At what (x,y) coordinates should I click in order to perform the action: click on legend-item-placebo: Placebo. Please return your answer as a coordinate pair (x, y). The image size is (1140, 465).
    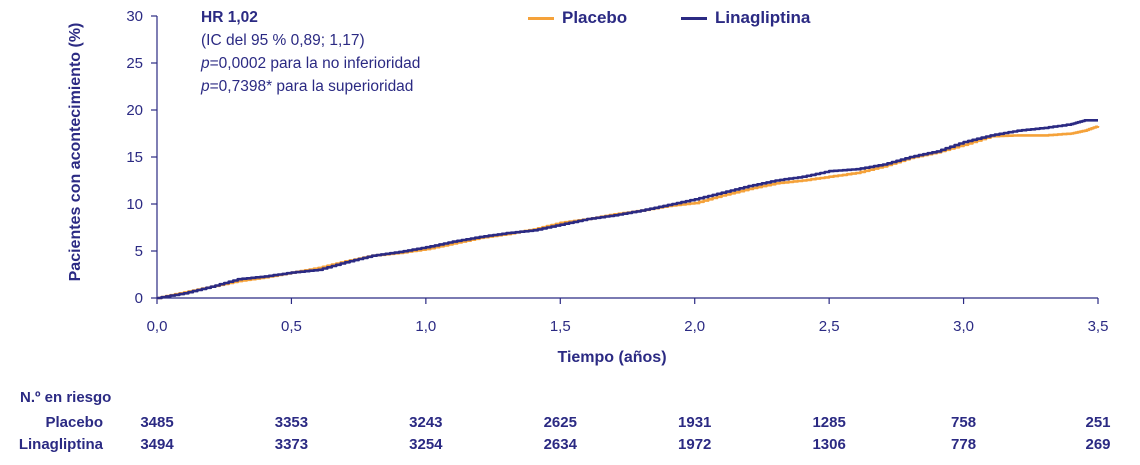
    Looking at the image, I should click on (577, 18).